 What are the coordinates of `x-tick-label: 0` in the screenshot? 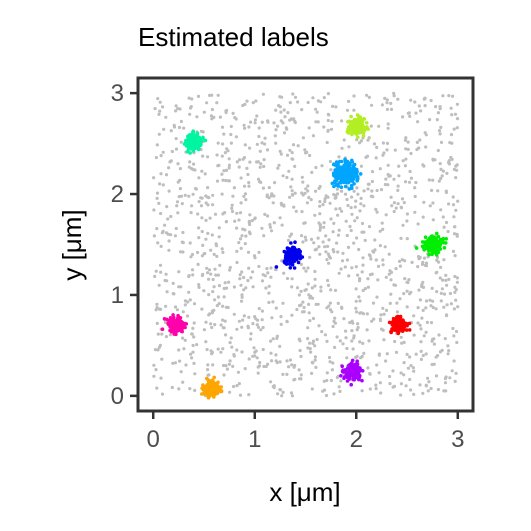 It's located at (153, 439).